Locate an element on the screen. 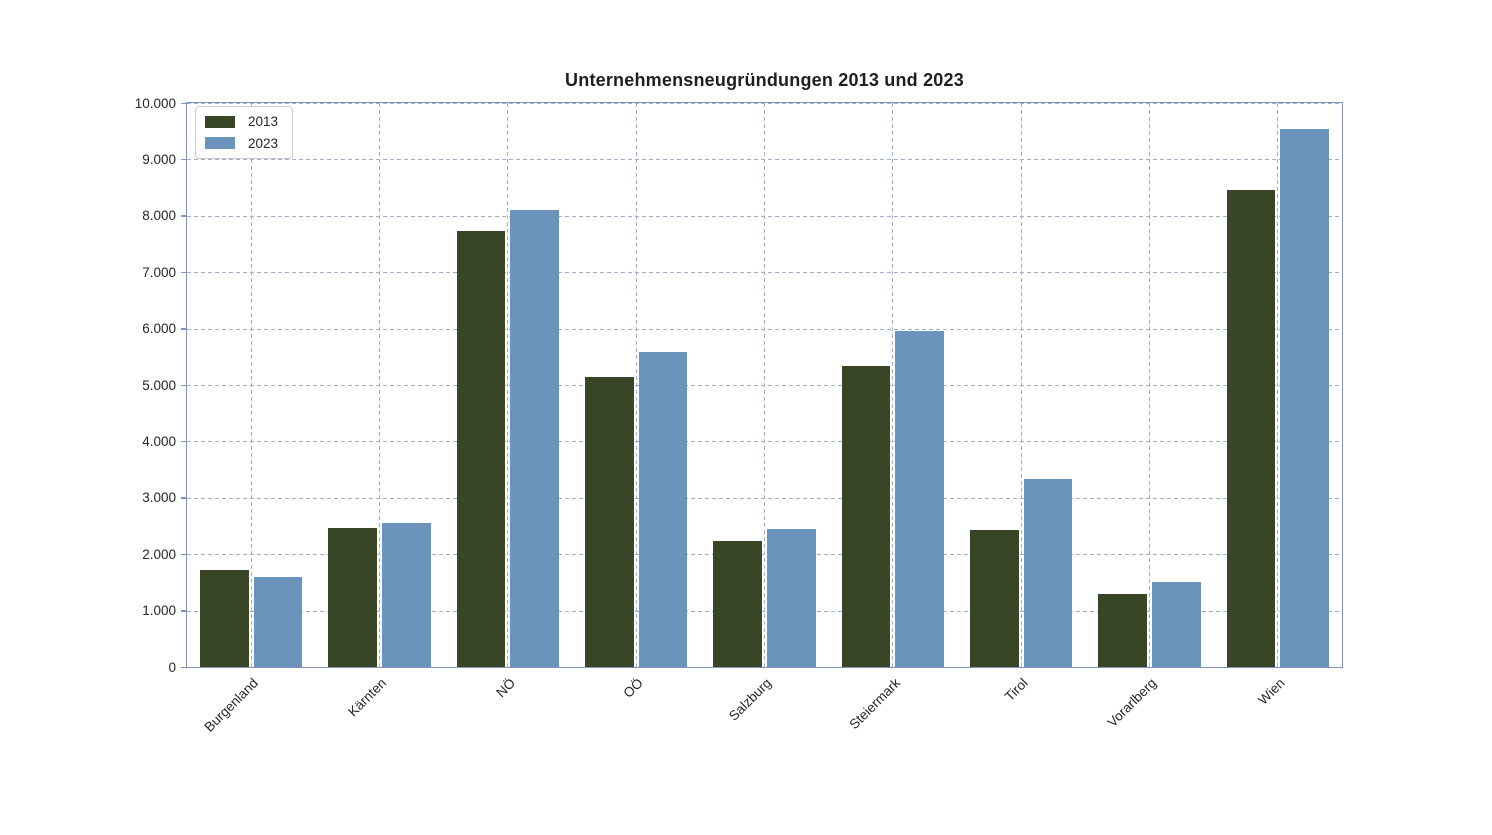 This screenshot has height=835, width=1492. legend-swatch-2013 is located at coordinates (220, 121).